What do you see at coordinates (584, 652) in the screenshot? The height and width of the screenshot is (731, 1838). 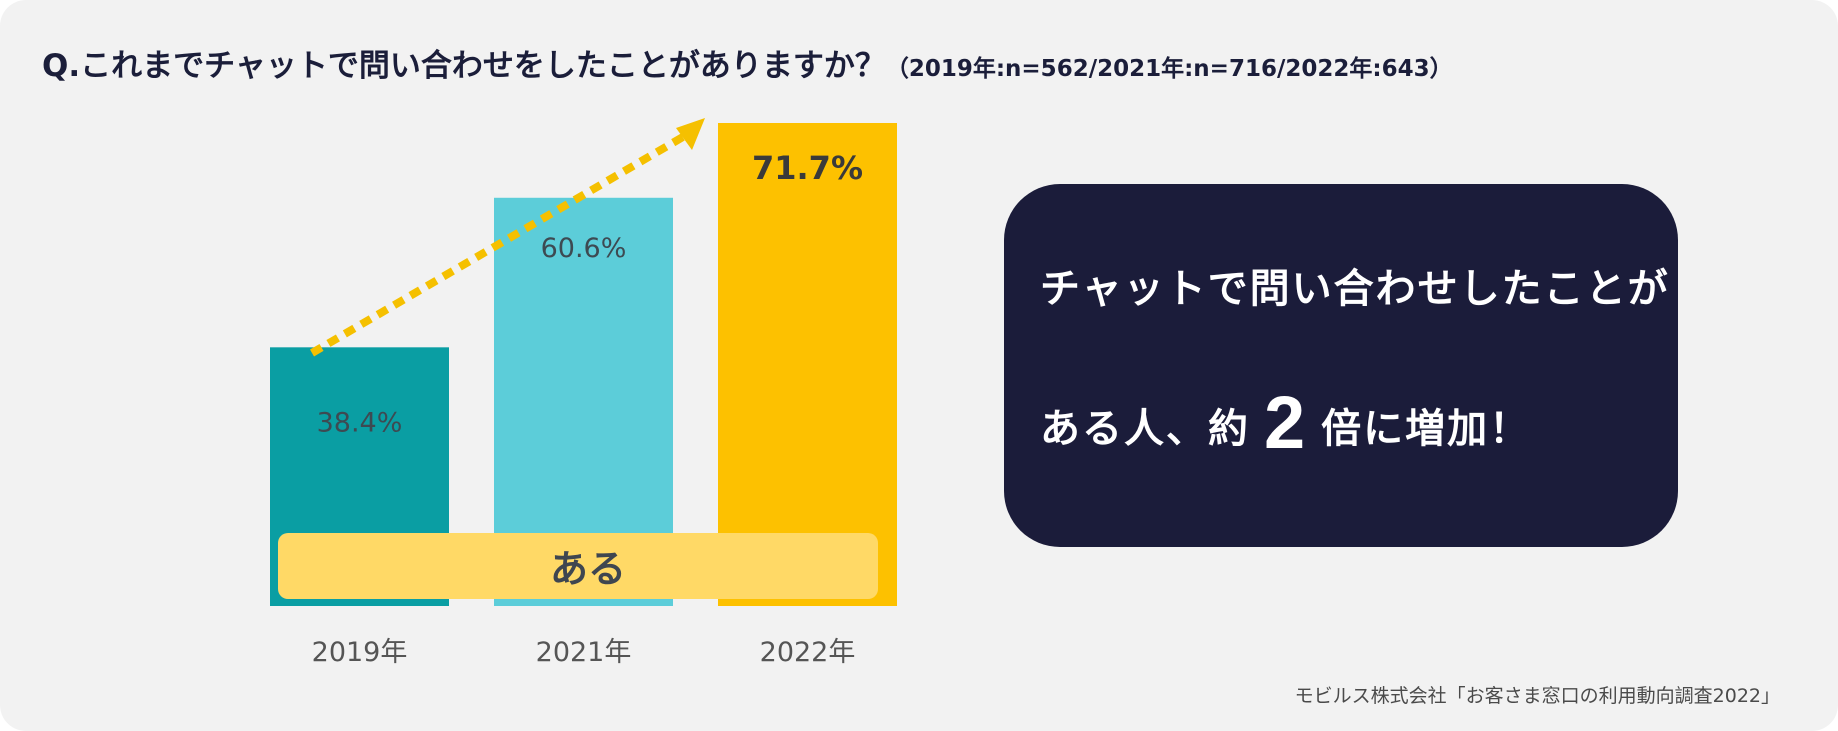 I see `x-tick-label-1: 2021年` at bounding box center [584, 652].